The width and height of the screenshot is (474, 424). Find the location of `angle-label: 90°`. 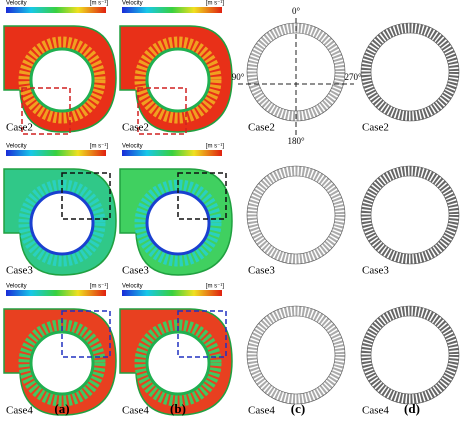

angle-label: 90° is located at coordinates (238, 77).